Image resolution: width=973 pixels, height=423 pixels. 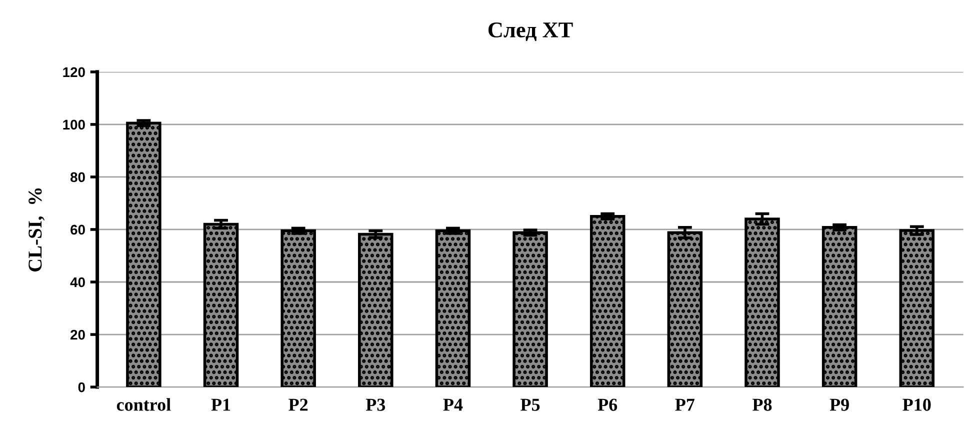 What do you see at coordinates (77, 282) in the screenshot?
I see `y-tick-label: 40` at bounding box center [77, 282].